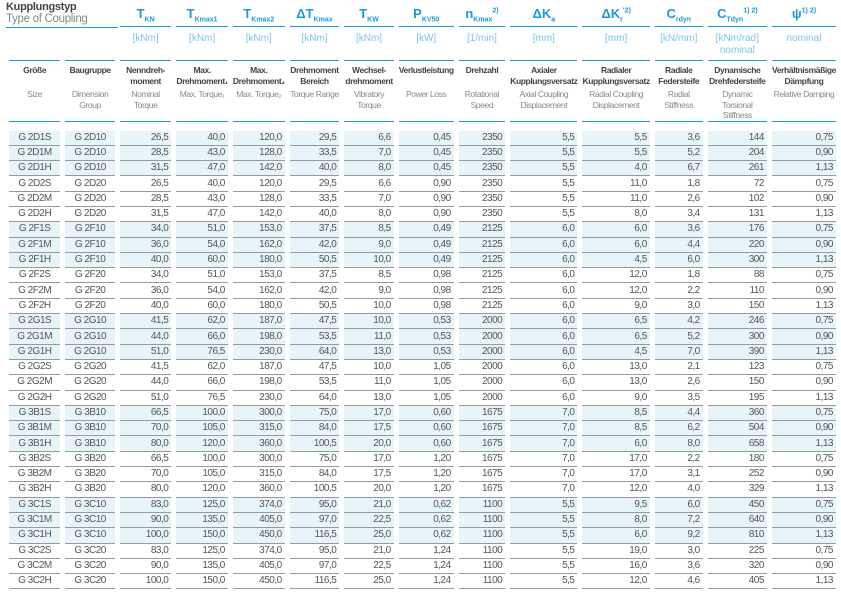 The height and width of the screenshot is (594, 841). Describe the element at coordinates (202, 383) in the screenshot. I see `table-cell: 66,0` at that location.